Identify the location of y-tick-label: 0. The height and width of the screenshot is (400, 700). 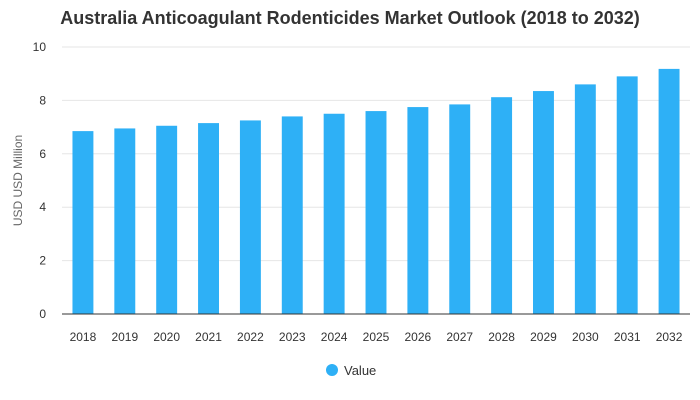
(42, 314).